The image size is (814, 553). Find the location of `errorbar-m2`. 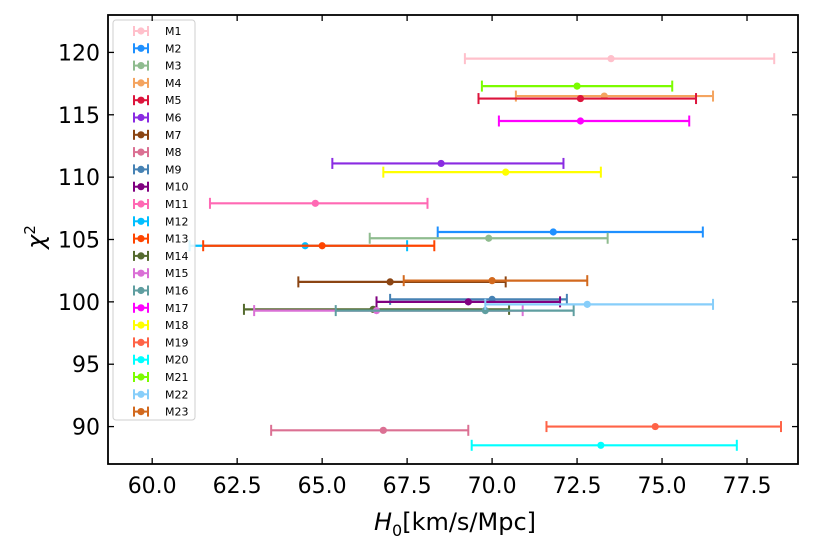

errorbar-m2 is located at coordinates (570, 232).